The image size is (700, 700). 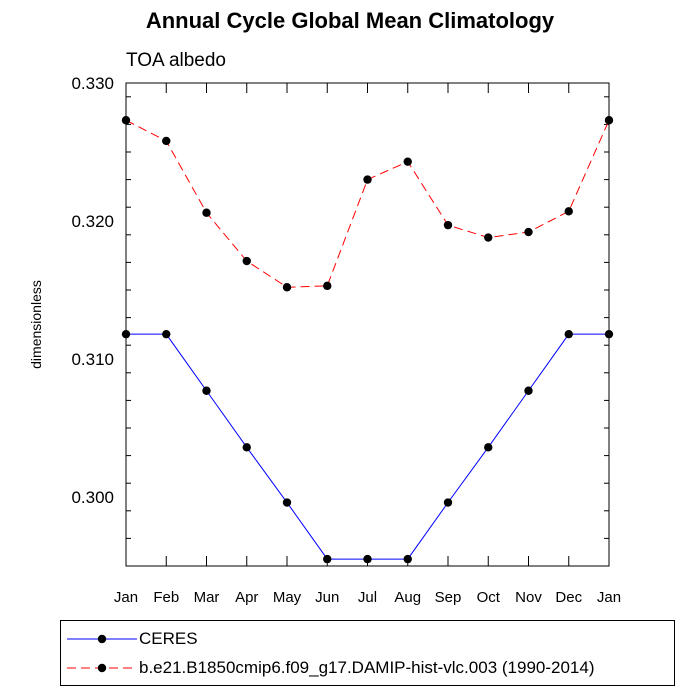 I want to click on chart-subtitle: TOA albedo, so click(x=176, y=60).